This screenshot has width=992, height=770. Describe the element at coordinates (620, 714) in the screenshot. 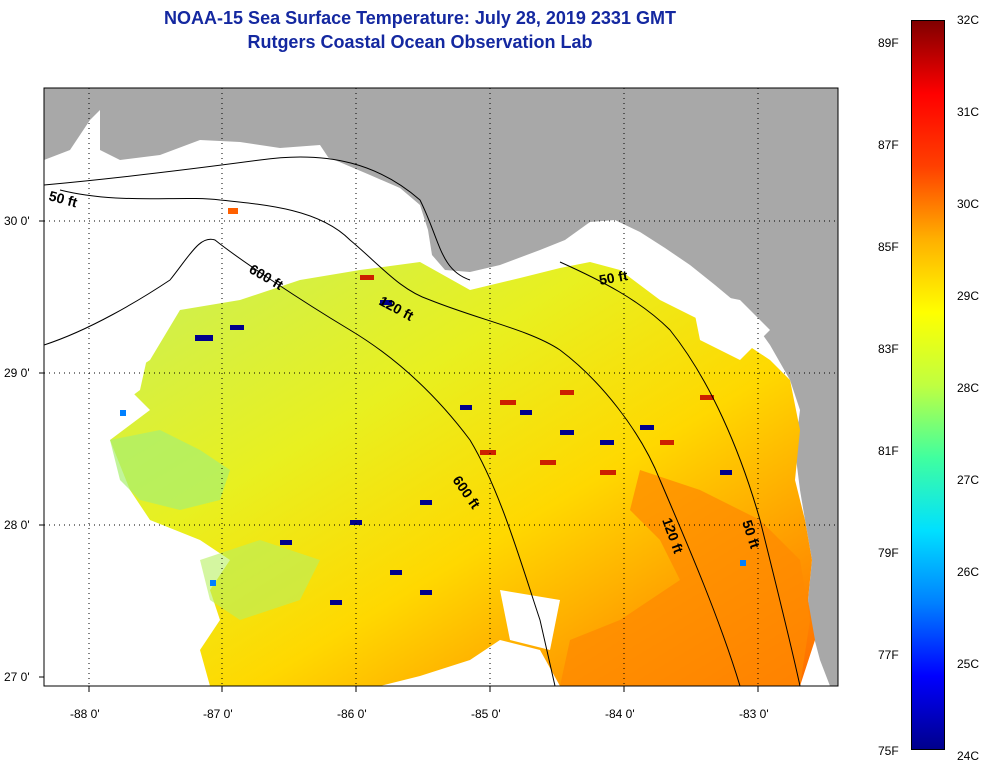

I see `lon-label-84: -84 0'` at that location.